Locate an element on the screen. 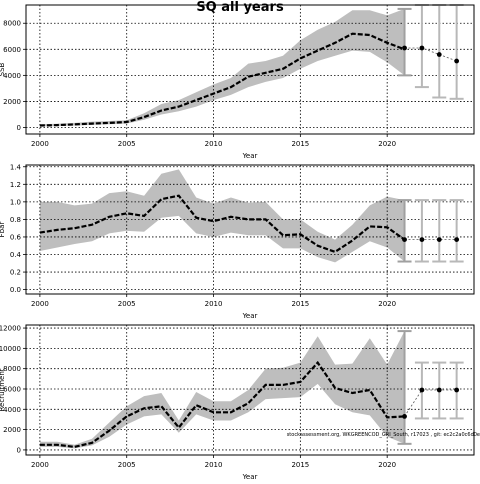 The width and height of the screenshot is (480, 484). y-tick-label: 12000 is located at coordinates (10, 329).